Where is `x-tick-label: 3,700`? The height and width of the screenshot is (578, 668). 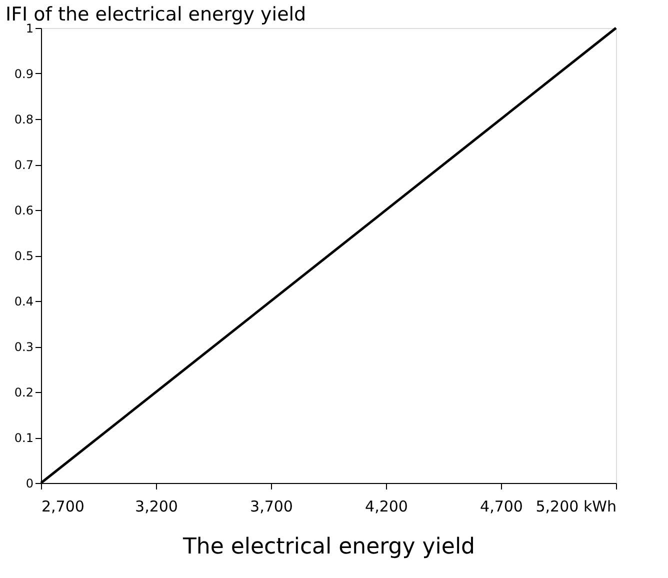 x-tick-label: 3,700 is located at coordinates (271, 507).